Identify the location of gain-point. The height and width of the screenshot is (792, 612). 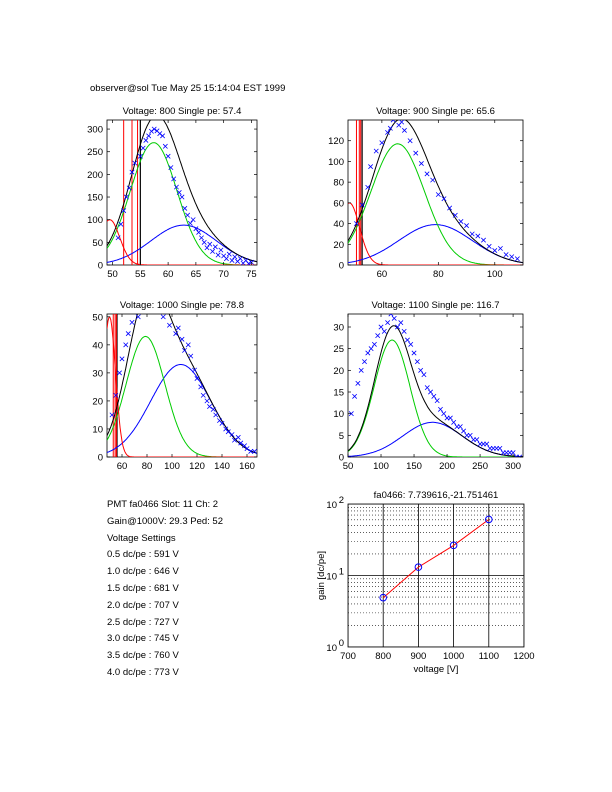
(453, 545).